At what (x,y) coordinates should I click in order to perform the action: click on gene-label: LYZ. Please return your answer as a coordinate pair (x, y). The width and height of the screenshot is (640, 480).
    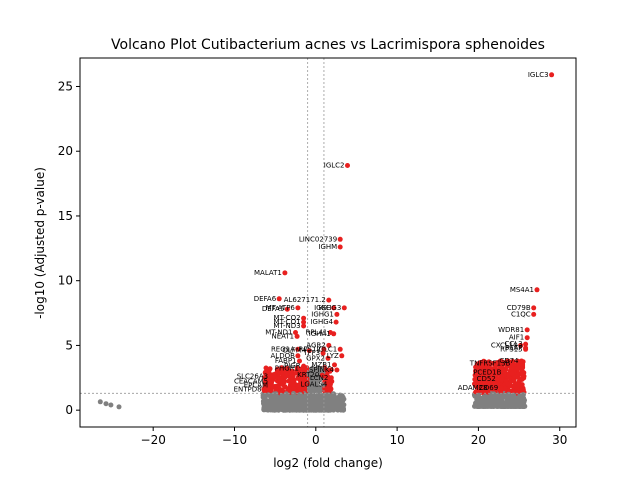
    Looking at the image, I should click on (333, 356).